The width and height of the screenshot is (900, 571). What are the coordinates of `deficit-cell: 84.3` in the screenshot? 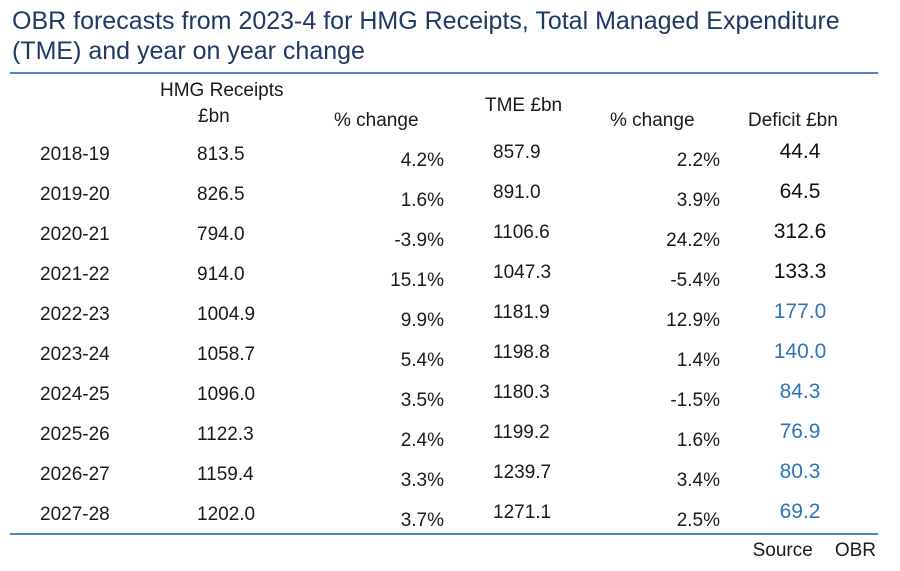 It's located at (800, 391).